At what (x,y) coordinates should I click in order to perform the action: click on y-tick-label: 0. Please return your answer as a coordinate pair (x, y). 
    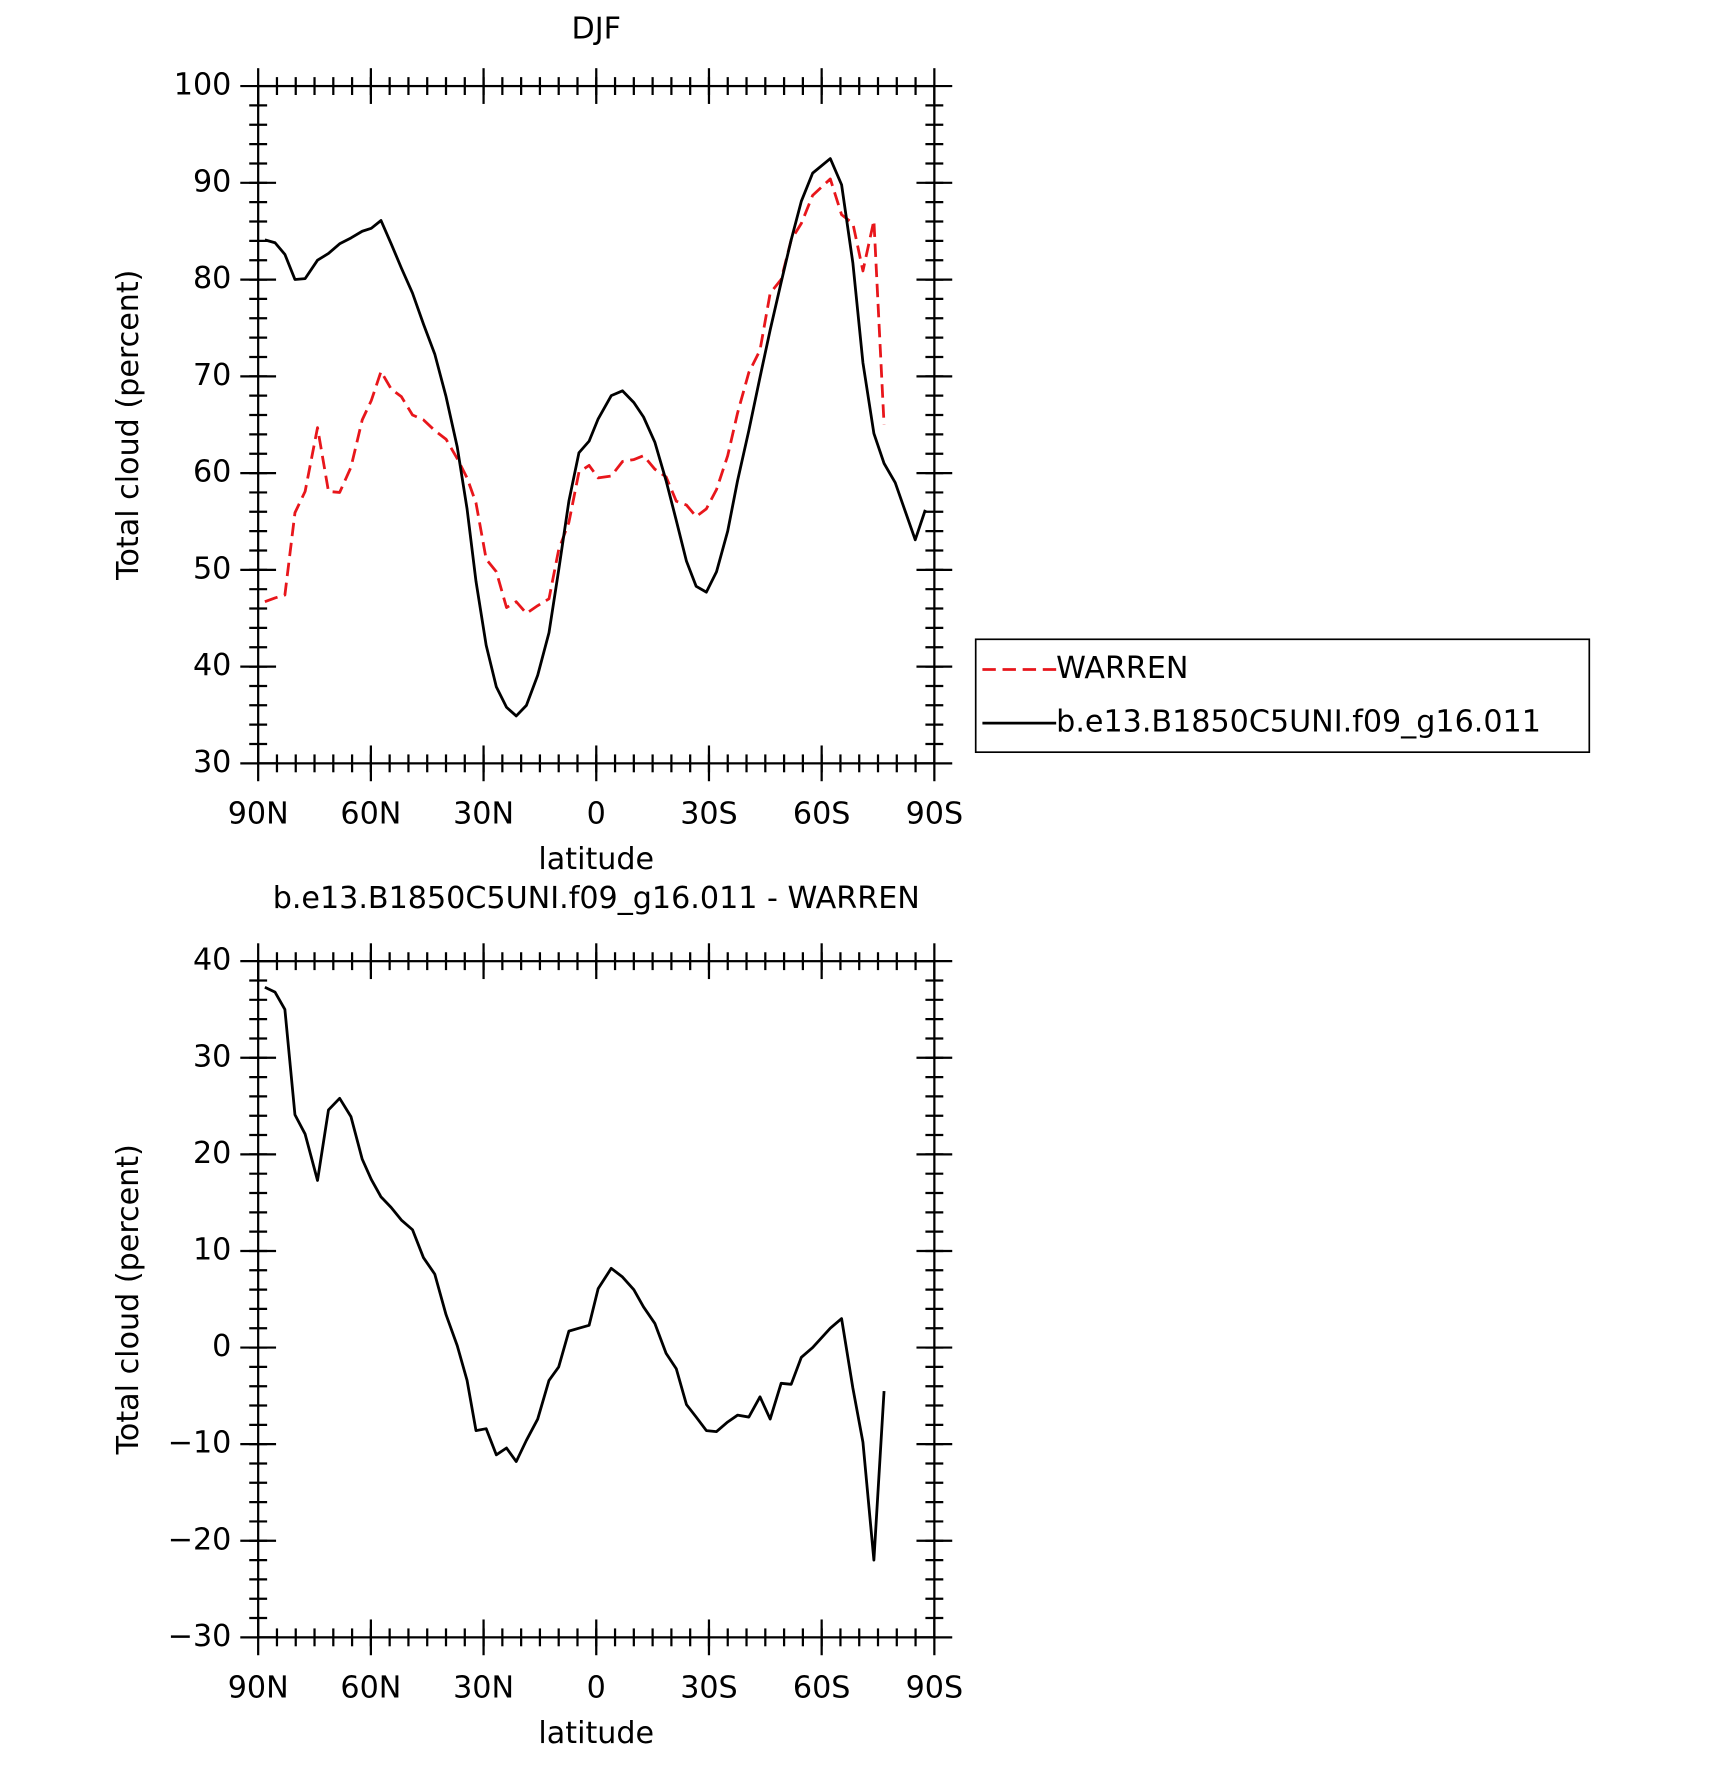
    Looking at the image, I should click on (221, 1346).